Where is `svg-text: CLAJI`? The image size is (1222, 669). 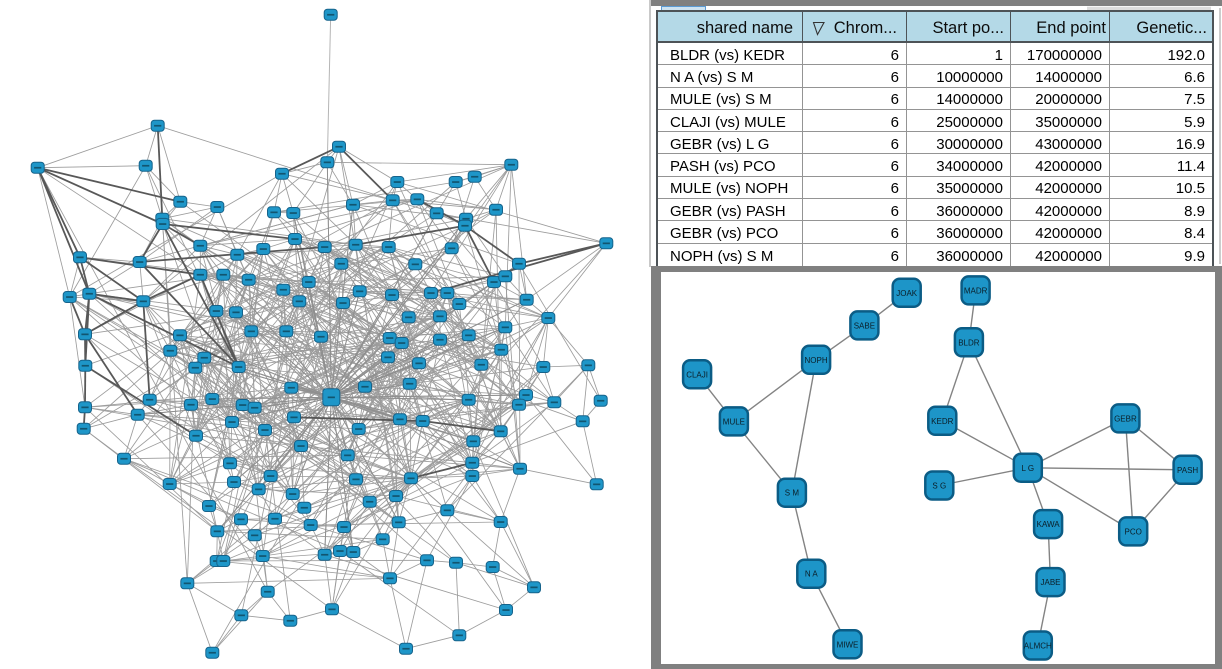
svg-text: CLAJI is located at coordinates (697, 374).